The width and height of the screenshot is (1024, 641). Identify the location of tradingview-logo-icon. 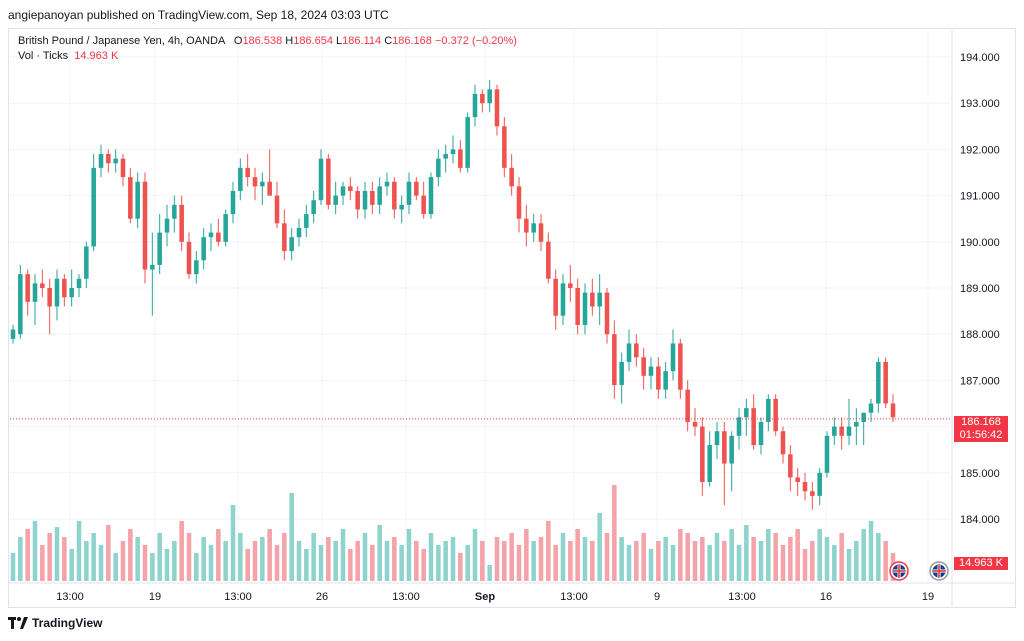
(18, 623).